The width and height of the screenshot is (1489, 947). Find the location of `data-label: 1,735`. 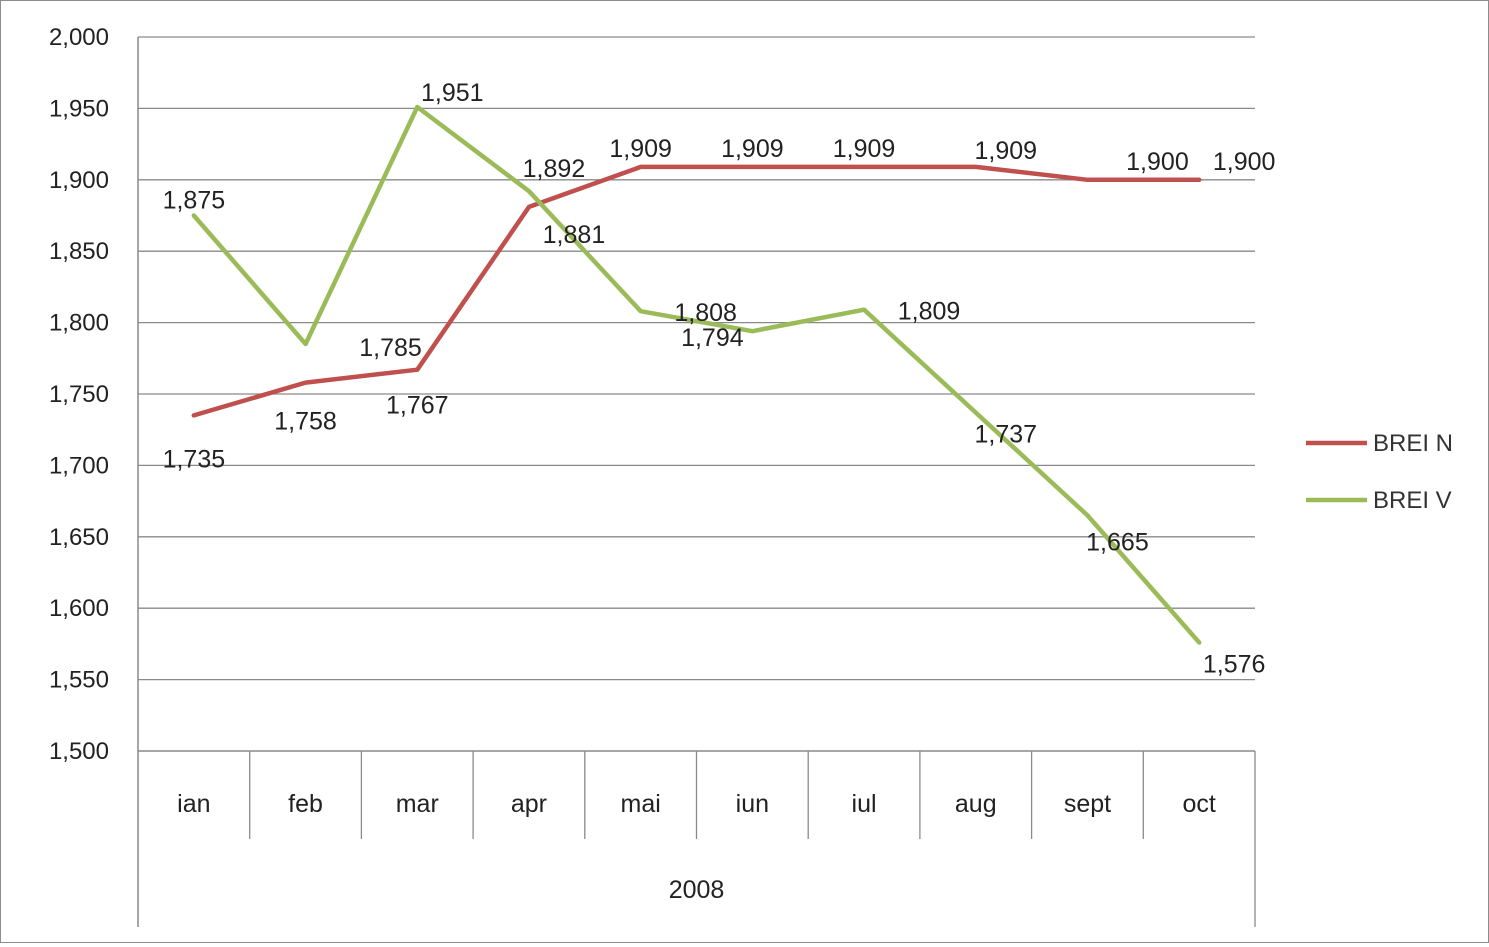

data-label: 1,735 is located at coordinates (194, 459).